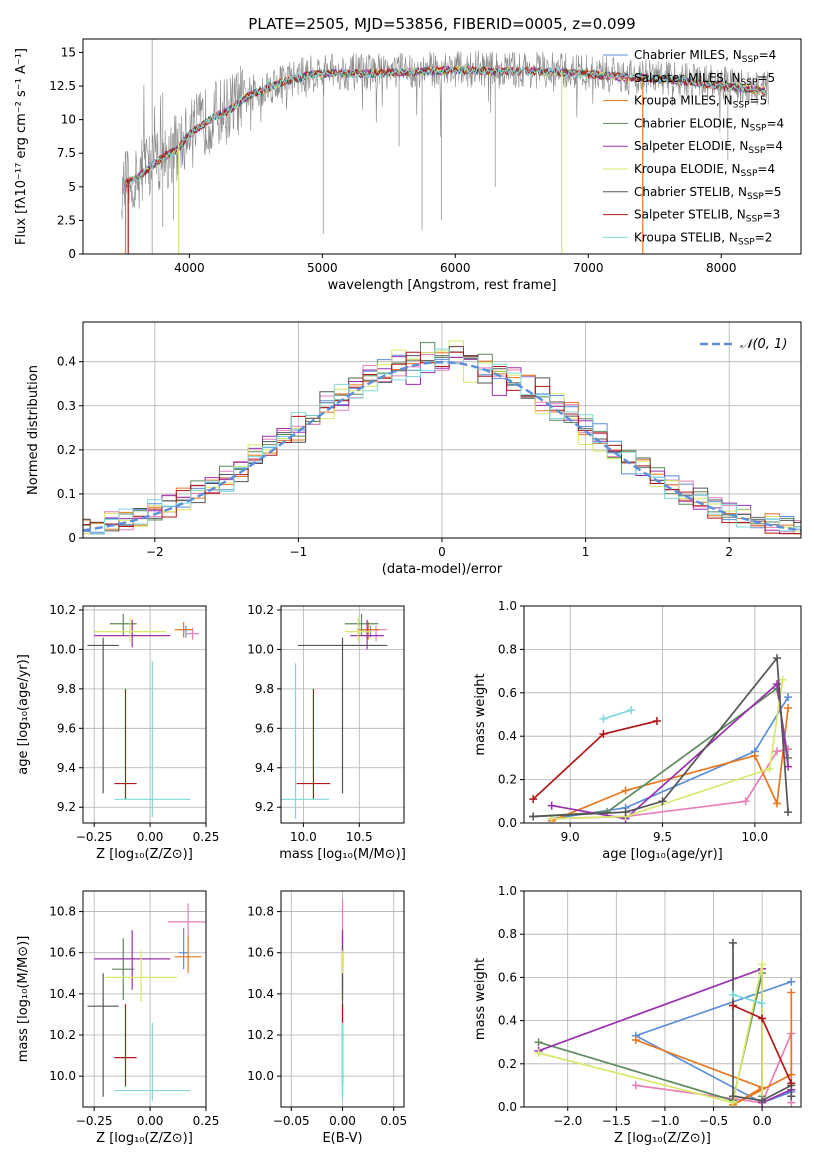 The height and width of the screenshot is (1170, 819). Describe the element at coordinates (708, 147) in the screenshot. I see `legend-label: Salpeter ELODIE, NSSP=4` at that location.